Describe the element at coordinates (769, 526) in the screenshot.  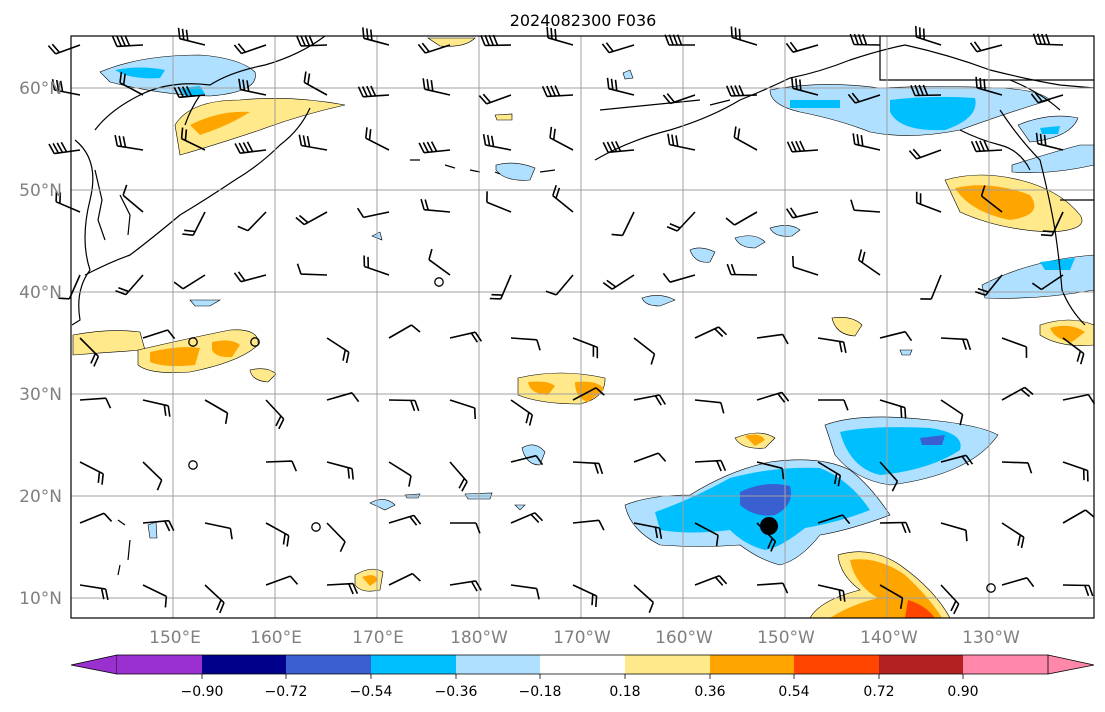
I see `storm-center-marker` at that location.